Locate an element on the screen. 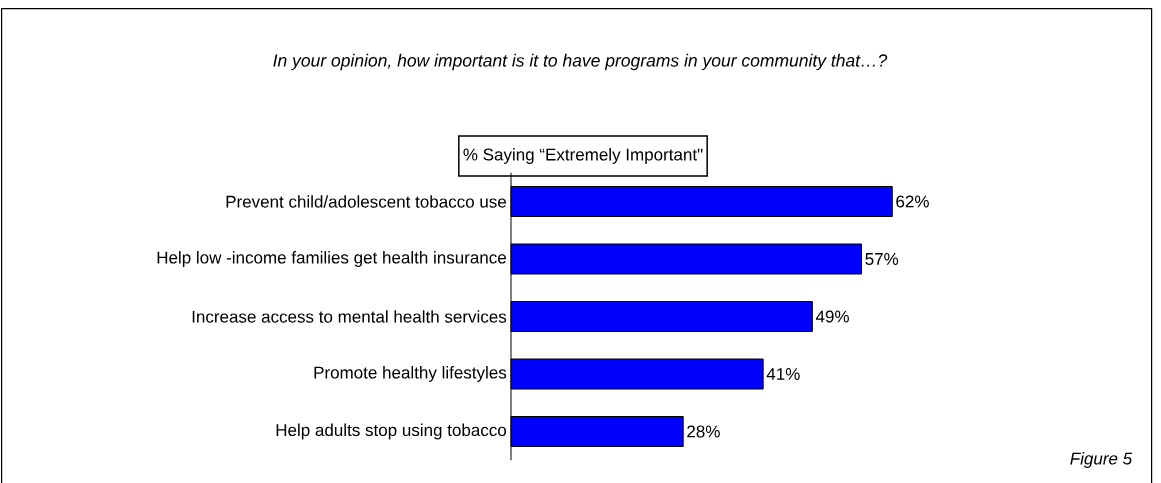 This screenshot has height=483, width=1161. chart-subtitle: % Saying “Extremely Important" is located at coordinates (583, 156).